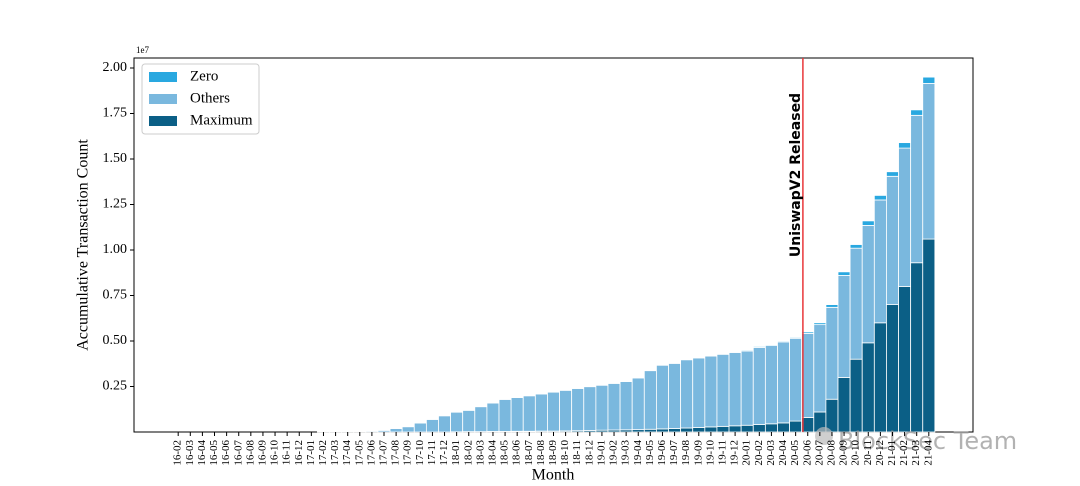 Image resolution: width=1080 pixels, height=486 pixels. Describe the element at coordinates (824, 436) in the screenshot. I see `watermark-icon` at that location.